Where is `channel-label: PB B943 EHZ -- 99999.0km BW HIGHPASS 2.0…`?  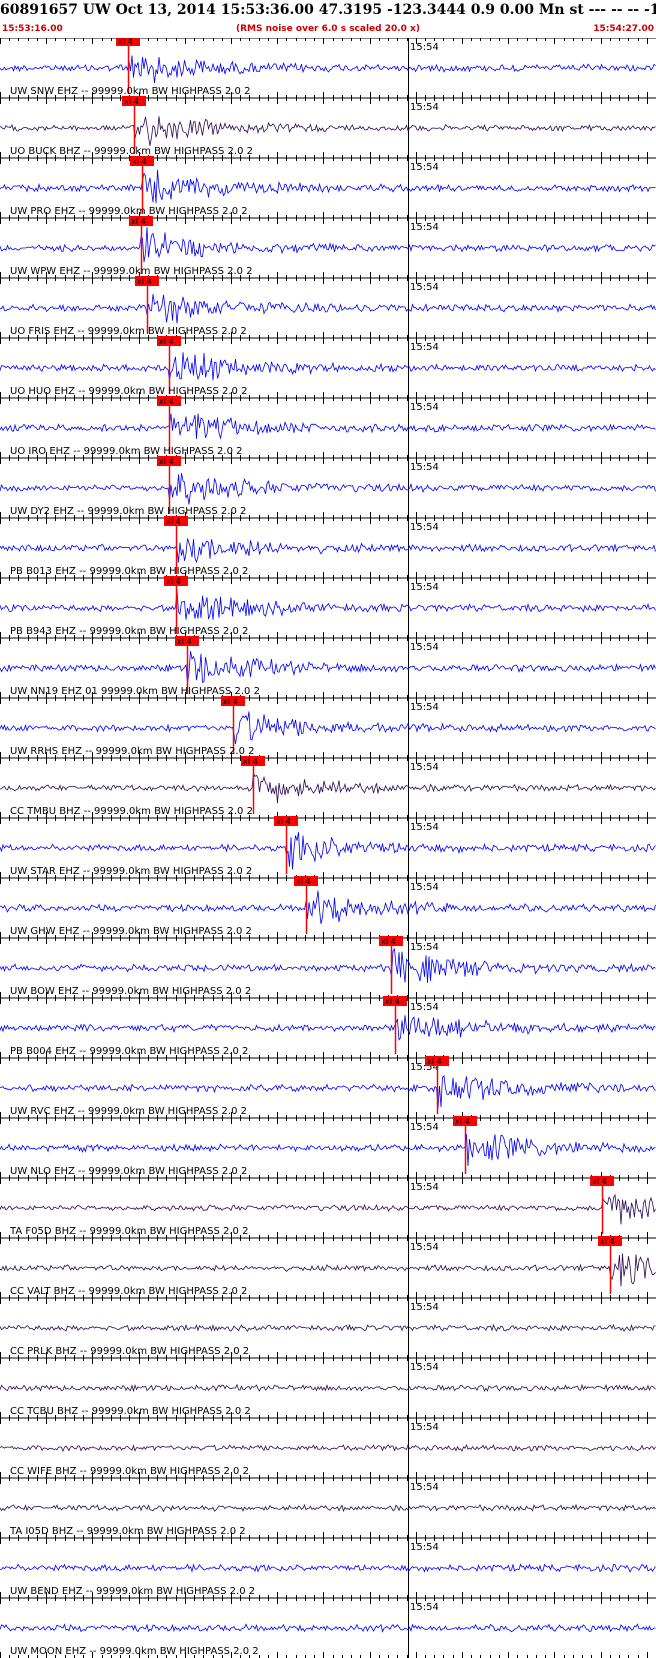
channel-label: PB B943 EHZ -- 99999.0km BW HIGHPASS 2.0… is located at coordinates (129, 631).